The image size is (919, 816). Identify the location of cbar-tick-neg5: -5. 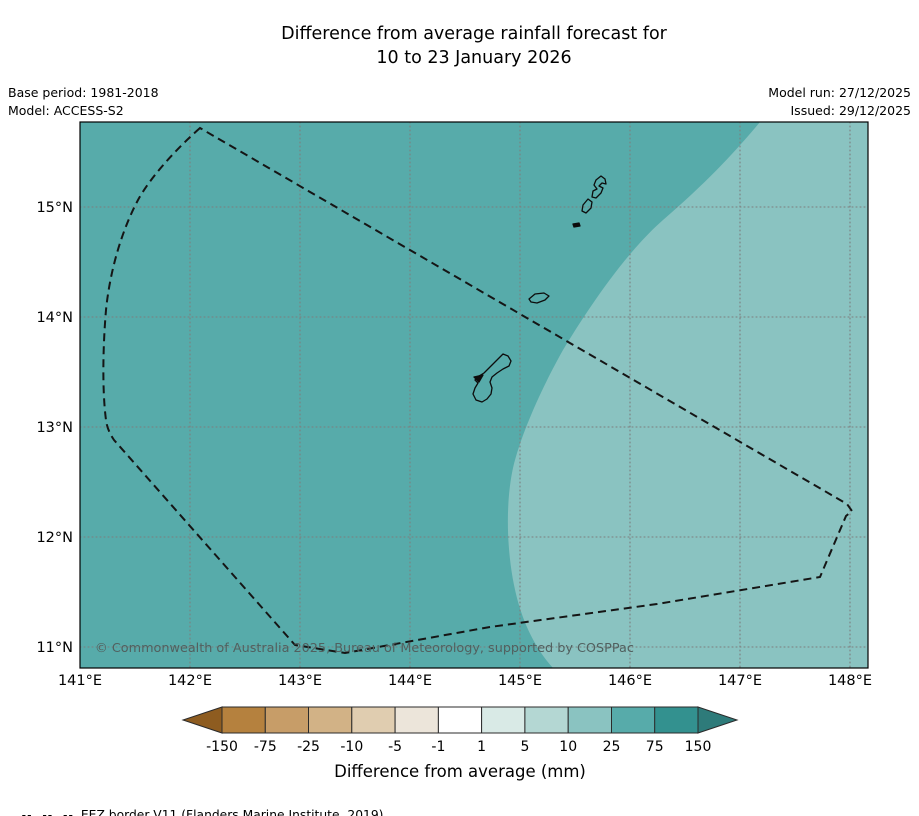
(395, 747).